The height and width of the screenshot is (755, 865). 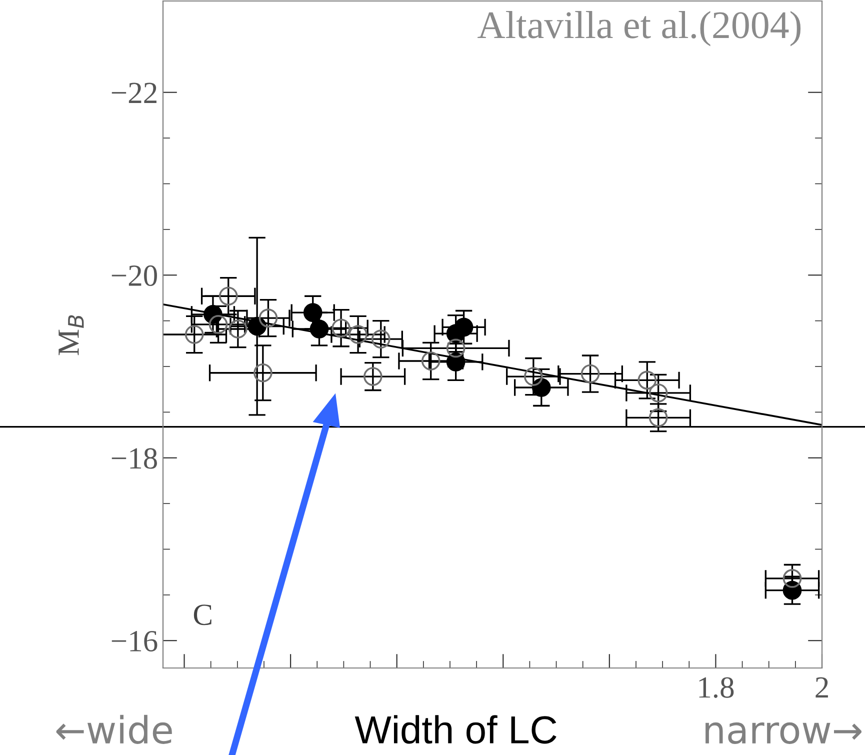 I want to click on y-axis-title: M$_{B}$, so click(x=71, y=335).